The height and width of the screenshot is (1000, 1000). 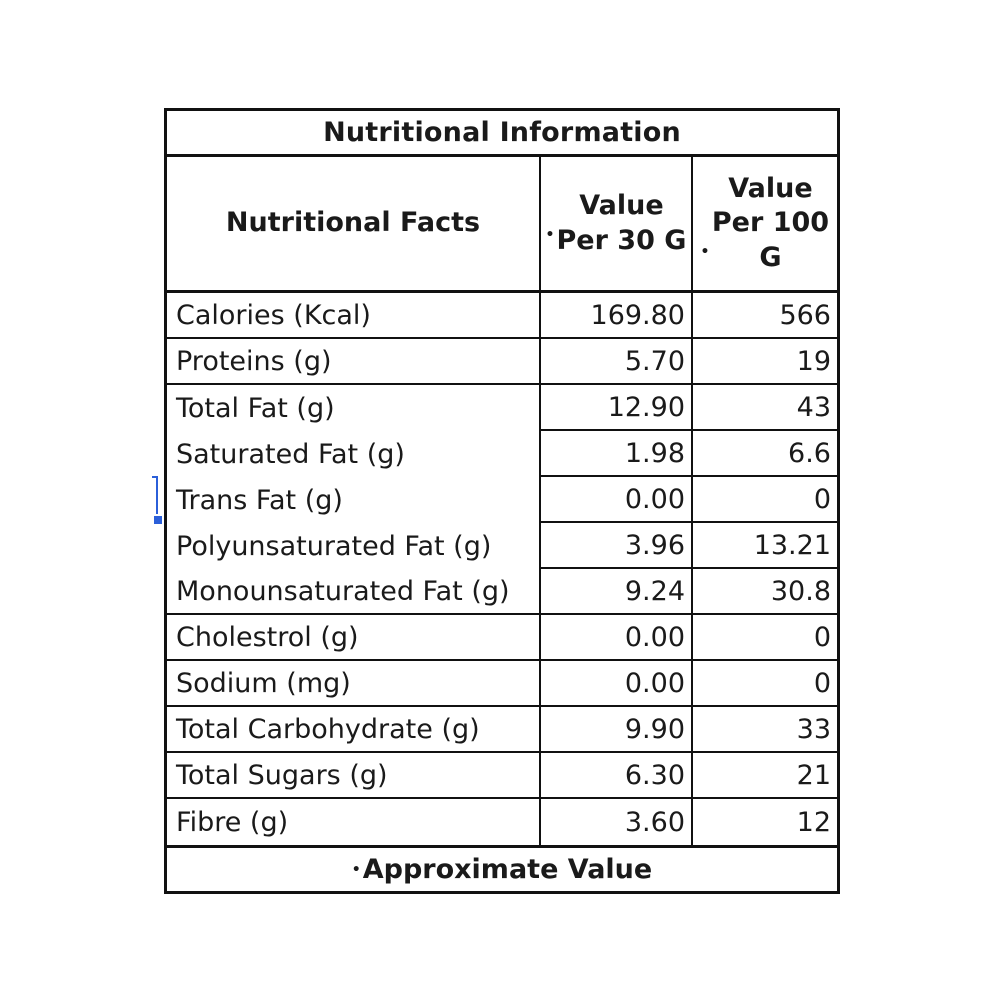 What do you see at coordinates (290, 454) in the screenshot?
I see `nutrient-name: Saturated Fat (g)` at bounding box center [290, 454].